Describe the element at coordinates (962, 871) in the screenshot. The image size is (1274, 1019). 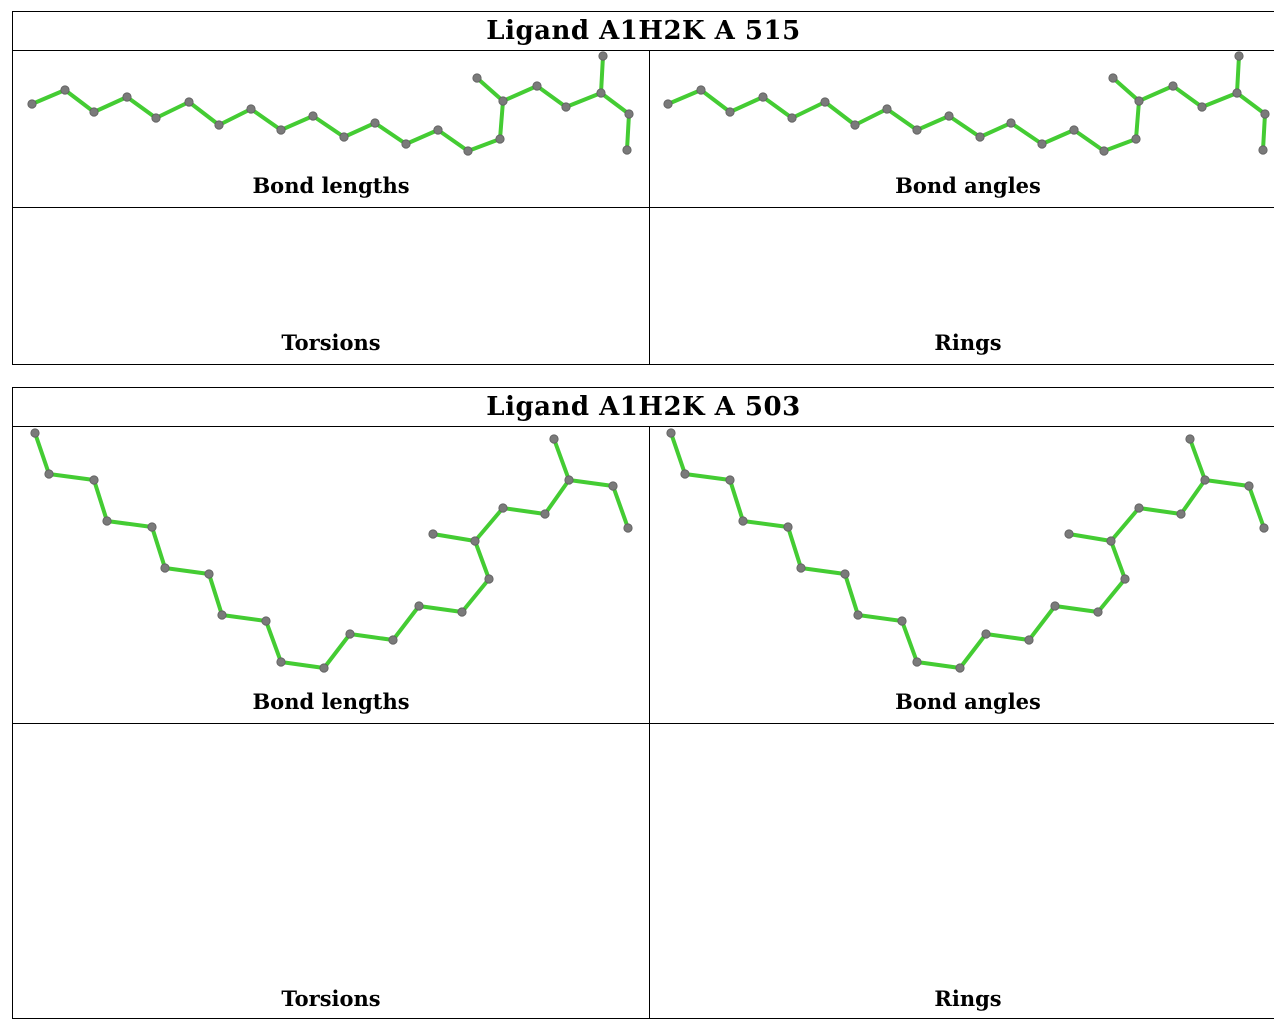
I see `molecule-503-rings` at that location.